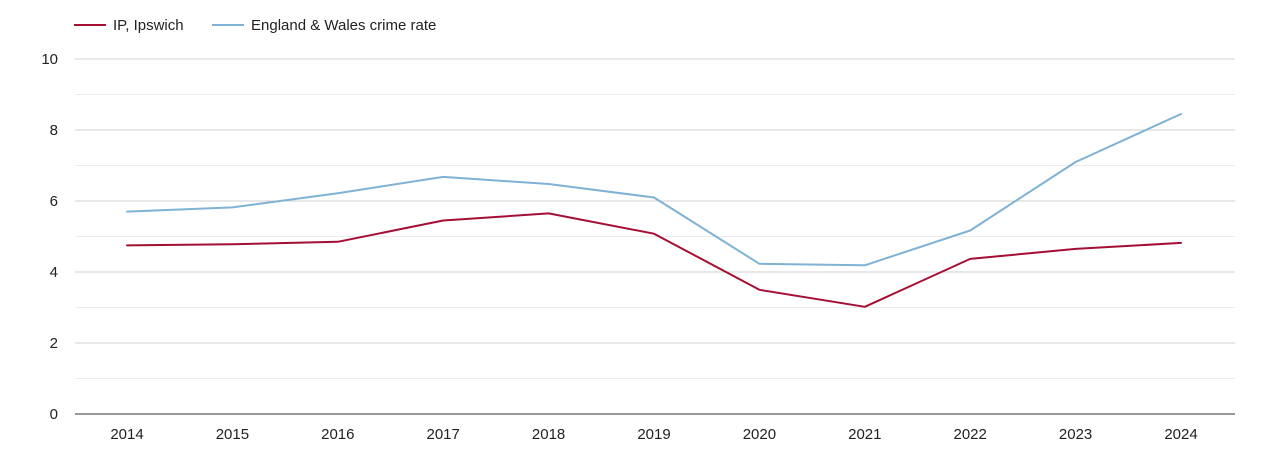  I want to click on data-point-ip-ipswich-2021, so click(865, 307).